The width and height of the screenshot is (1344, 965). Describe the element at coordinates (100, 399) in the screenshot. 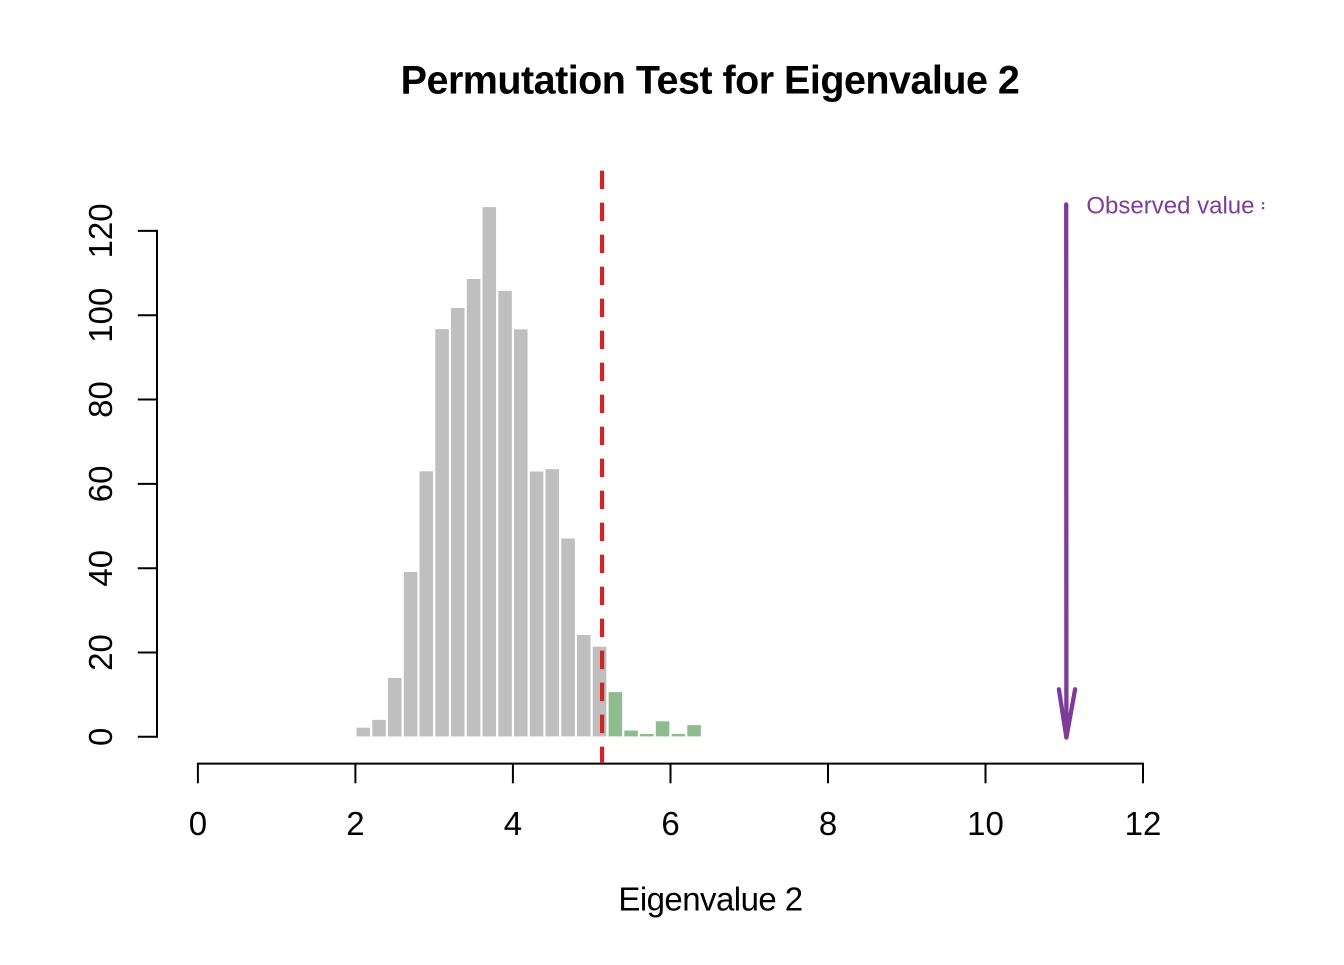

I see `svg-text: 80` at that location.